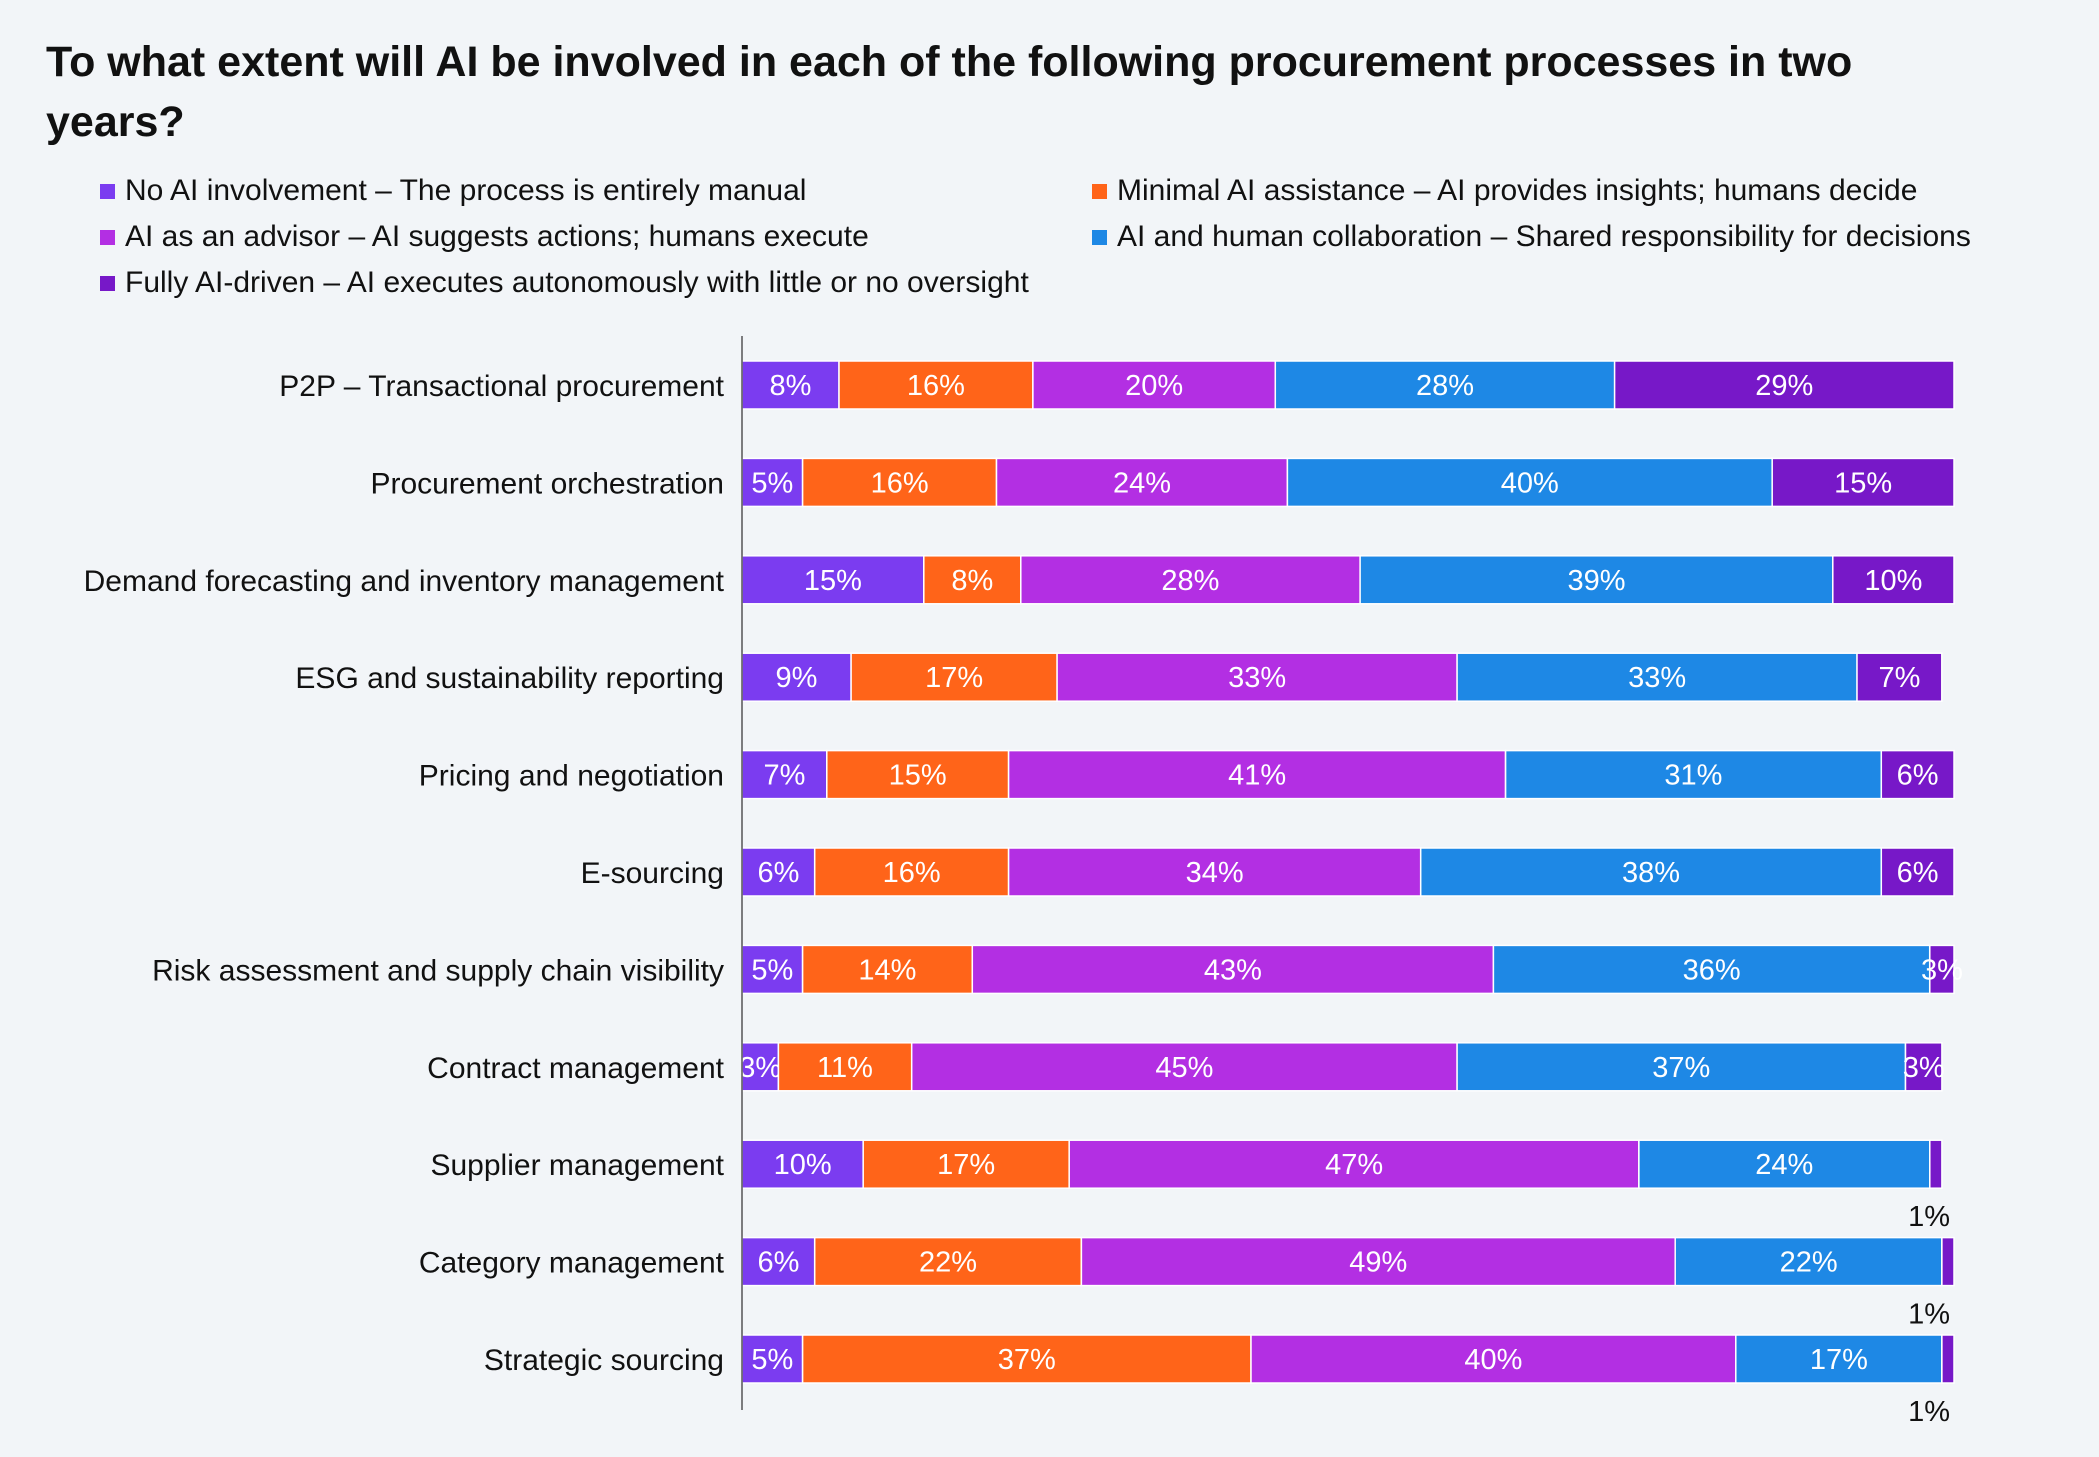  What do you see at coordinates (1681, 1068) in the screenshot?
I see `data-label: 37%` at bounding box center [1681, 1068].